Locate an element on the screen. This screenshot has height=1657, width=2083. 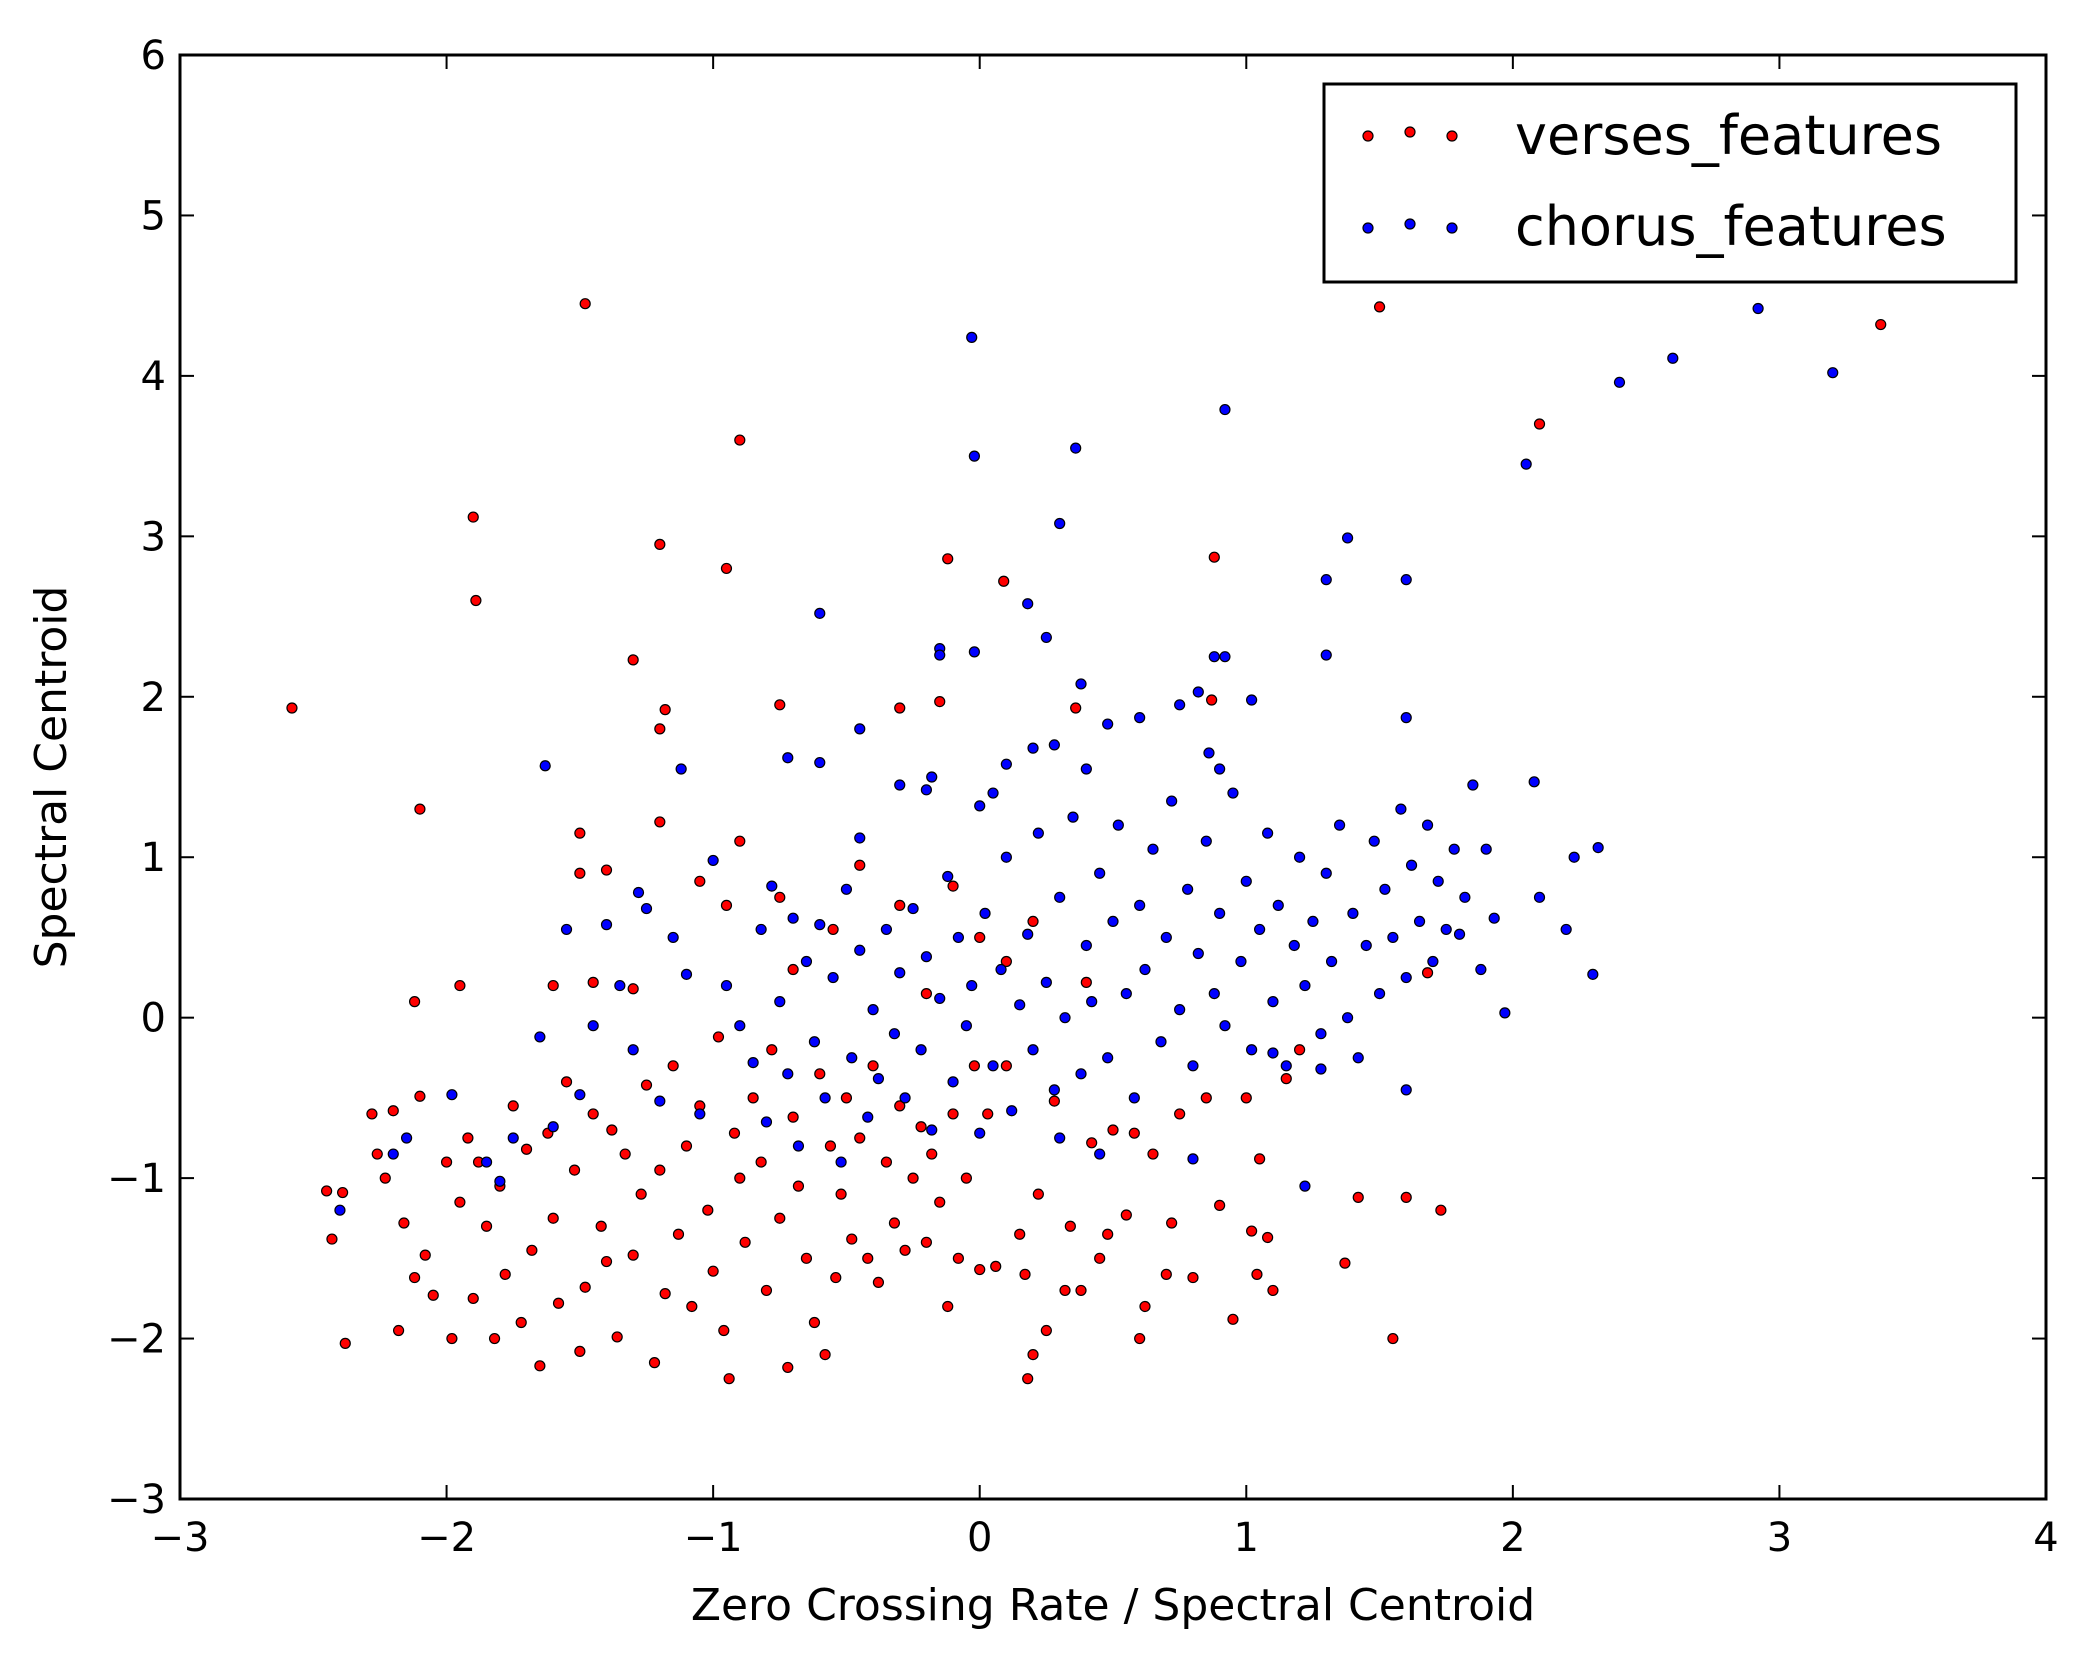
y-tick-label: 5 is located at coordinates (153, 216).